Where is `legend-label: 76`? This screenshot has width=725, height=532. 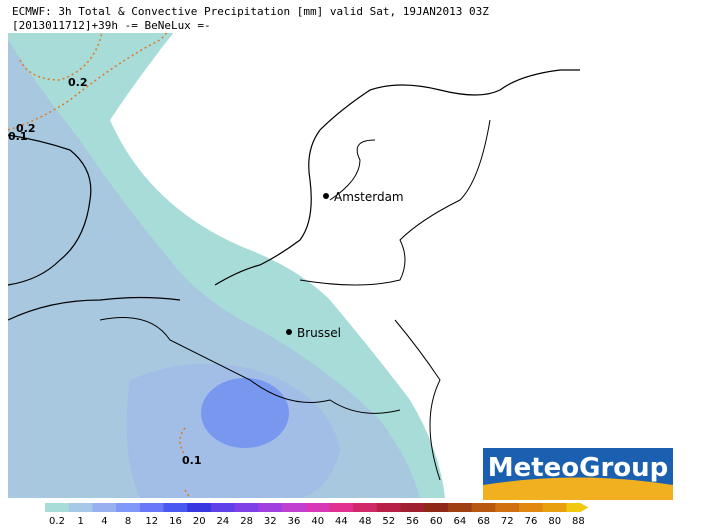 legend-label: 76 is located at coordinates (531, 521).